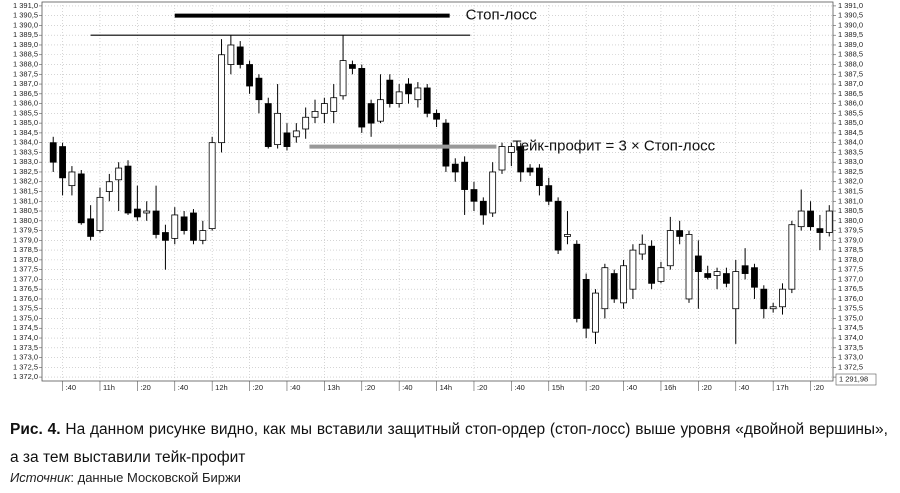 The width and height of the screenshot is (900, 493). I want to click on y-tick-label: 1 381,5, so click(25, 190).